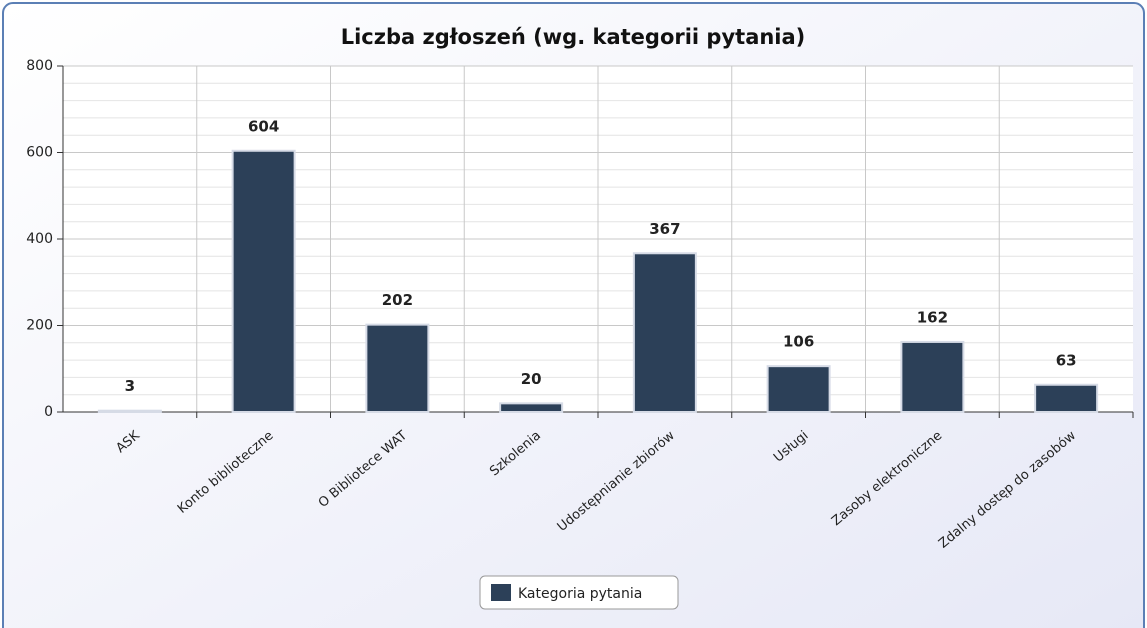 The height and width of the screenshot is (628, 1147). What do you see at coordinates (1066, 360) in the screenshot?
I see `value-label: 63` at bounding box center [1066, 360].